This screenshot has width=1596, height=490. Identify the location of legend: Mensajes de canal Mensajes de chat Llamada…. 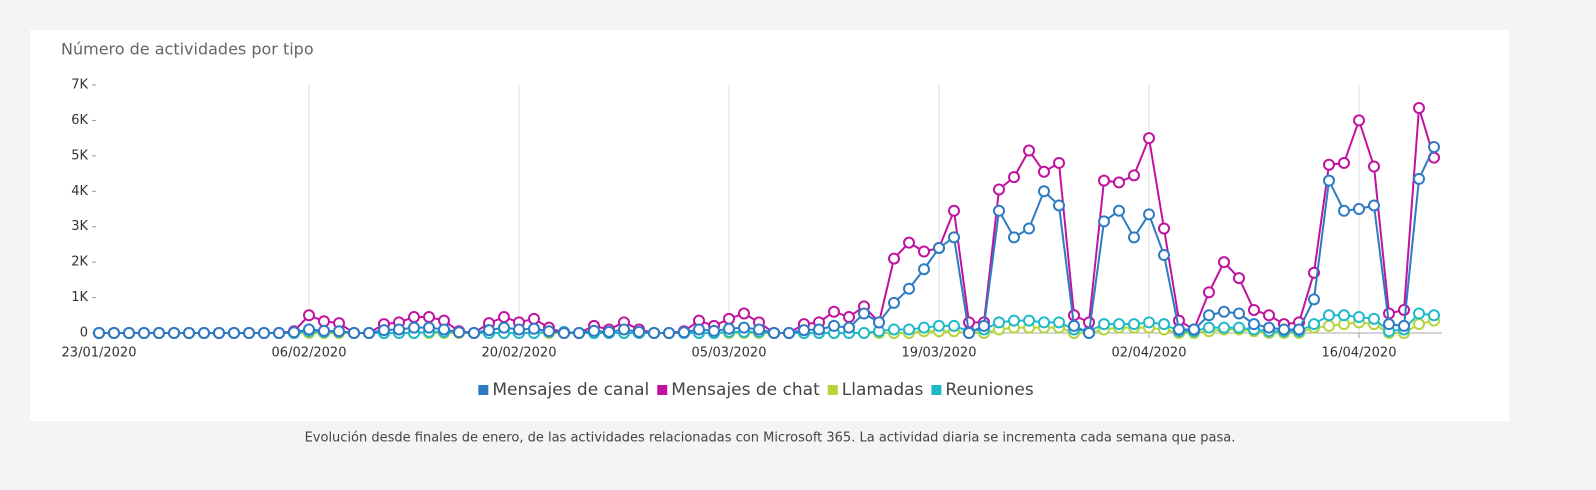
(756, 390).